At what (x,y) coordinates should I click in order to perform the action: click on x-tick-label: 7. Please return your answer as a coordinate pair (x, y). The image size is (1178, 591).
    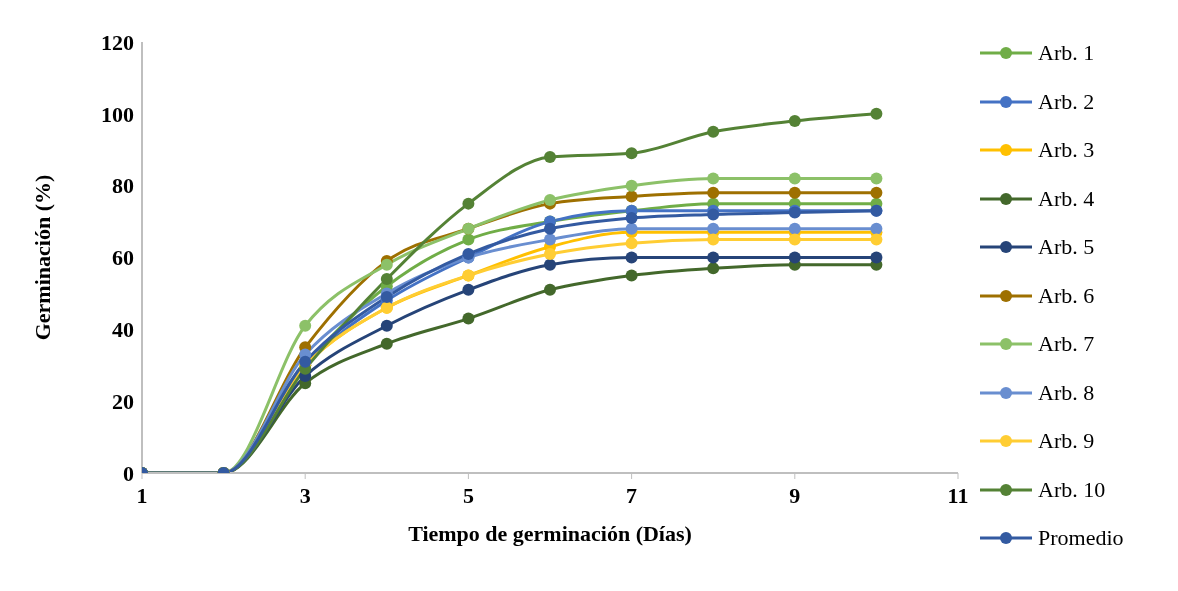
    Looking at the image, I should click on (632, 495).